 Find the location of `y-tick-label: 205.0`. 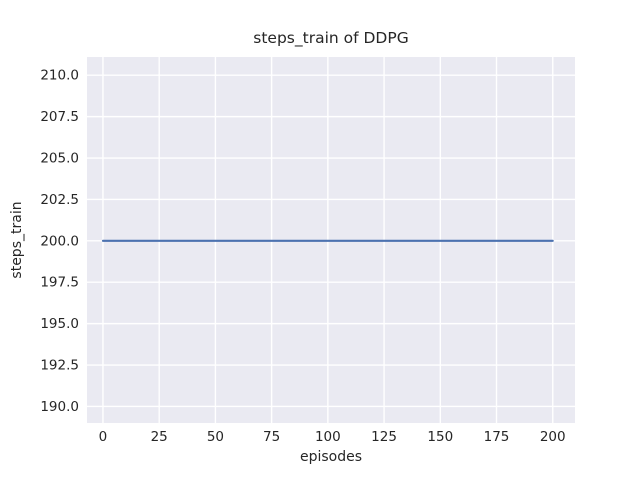

y-tick-label: 205.0 is located at coordinates (59, 159).